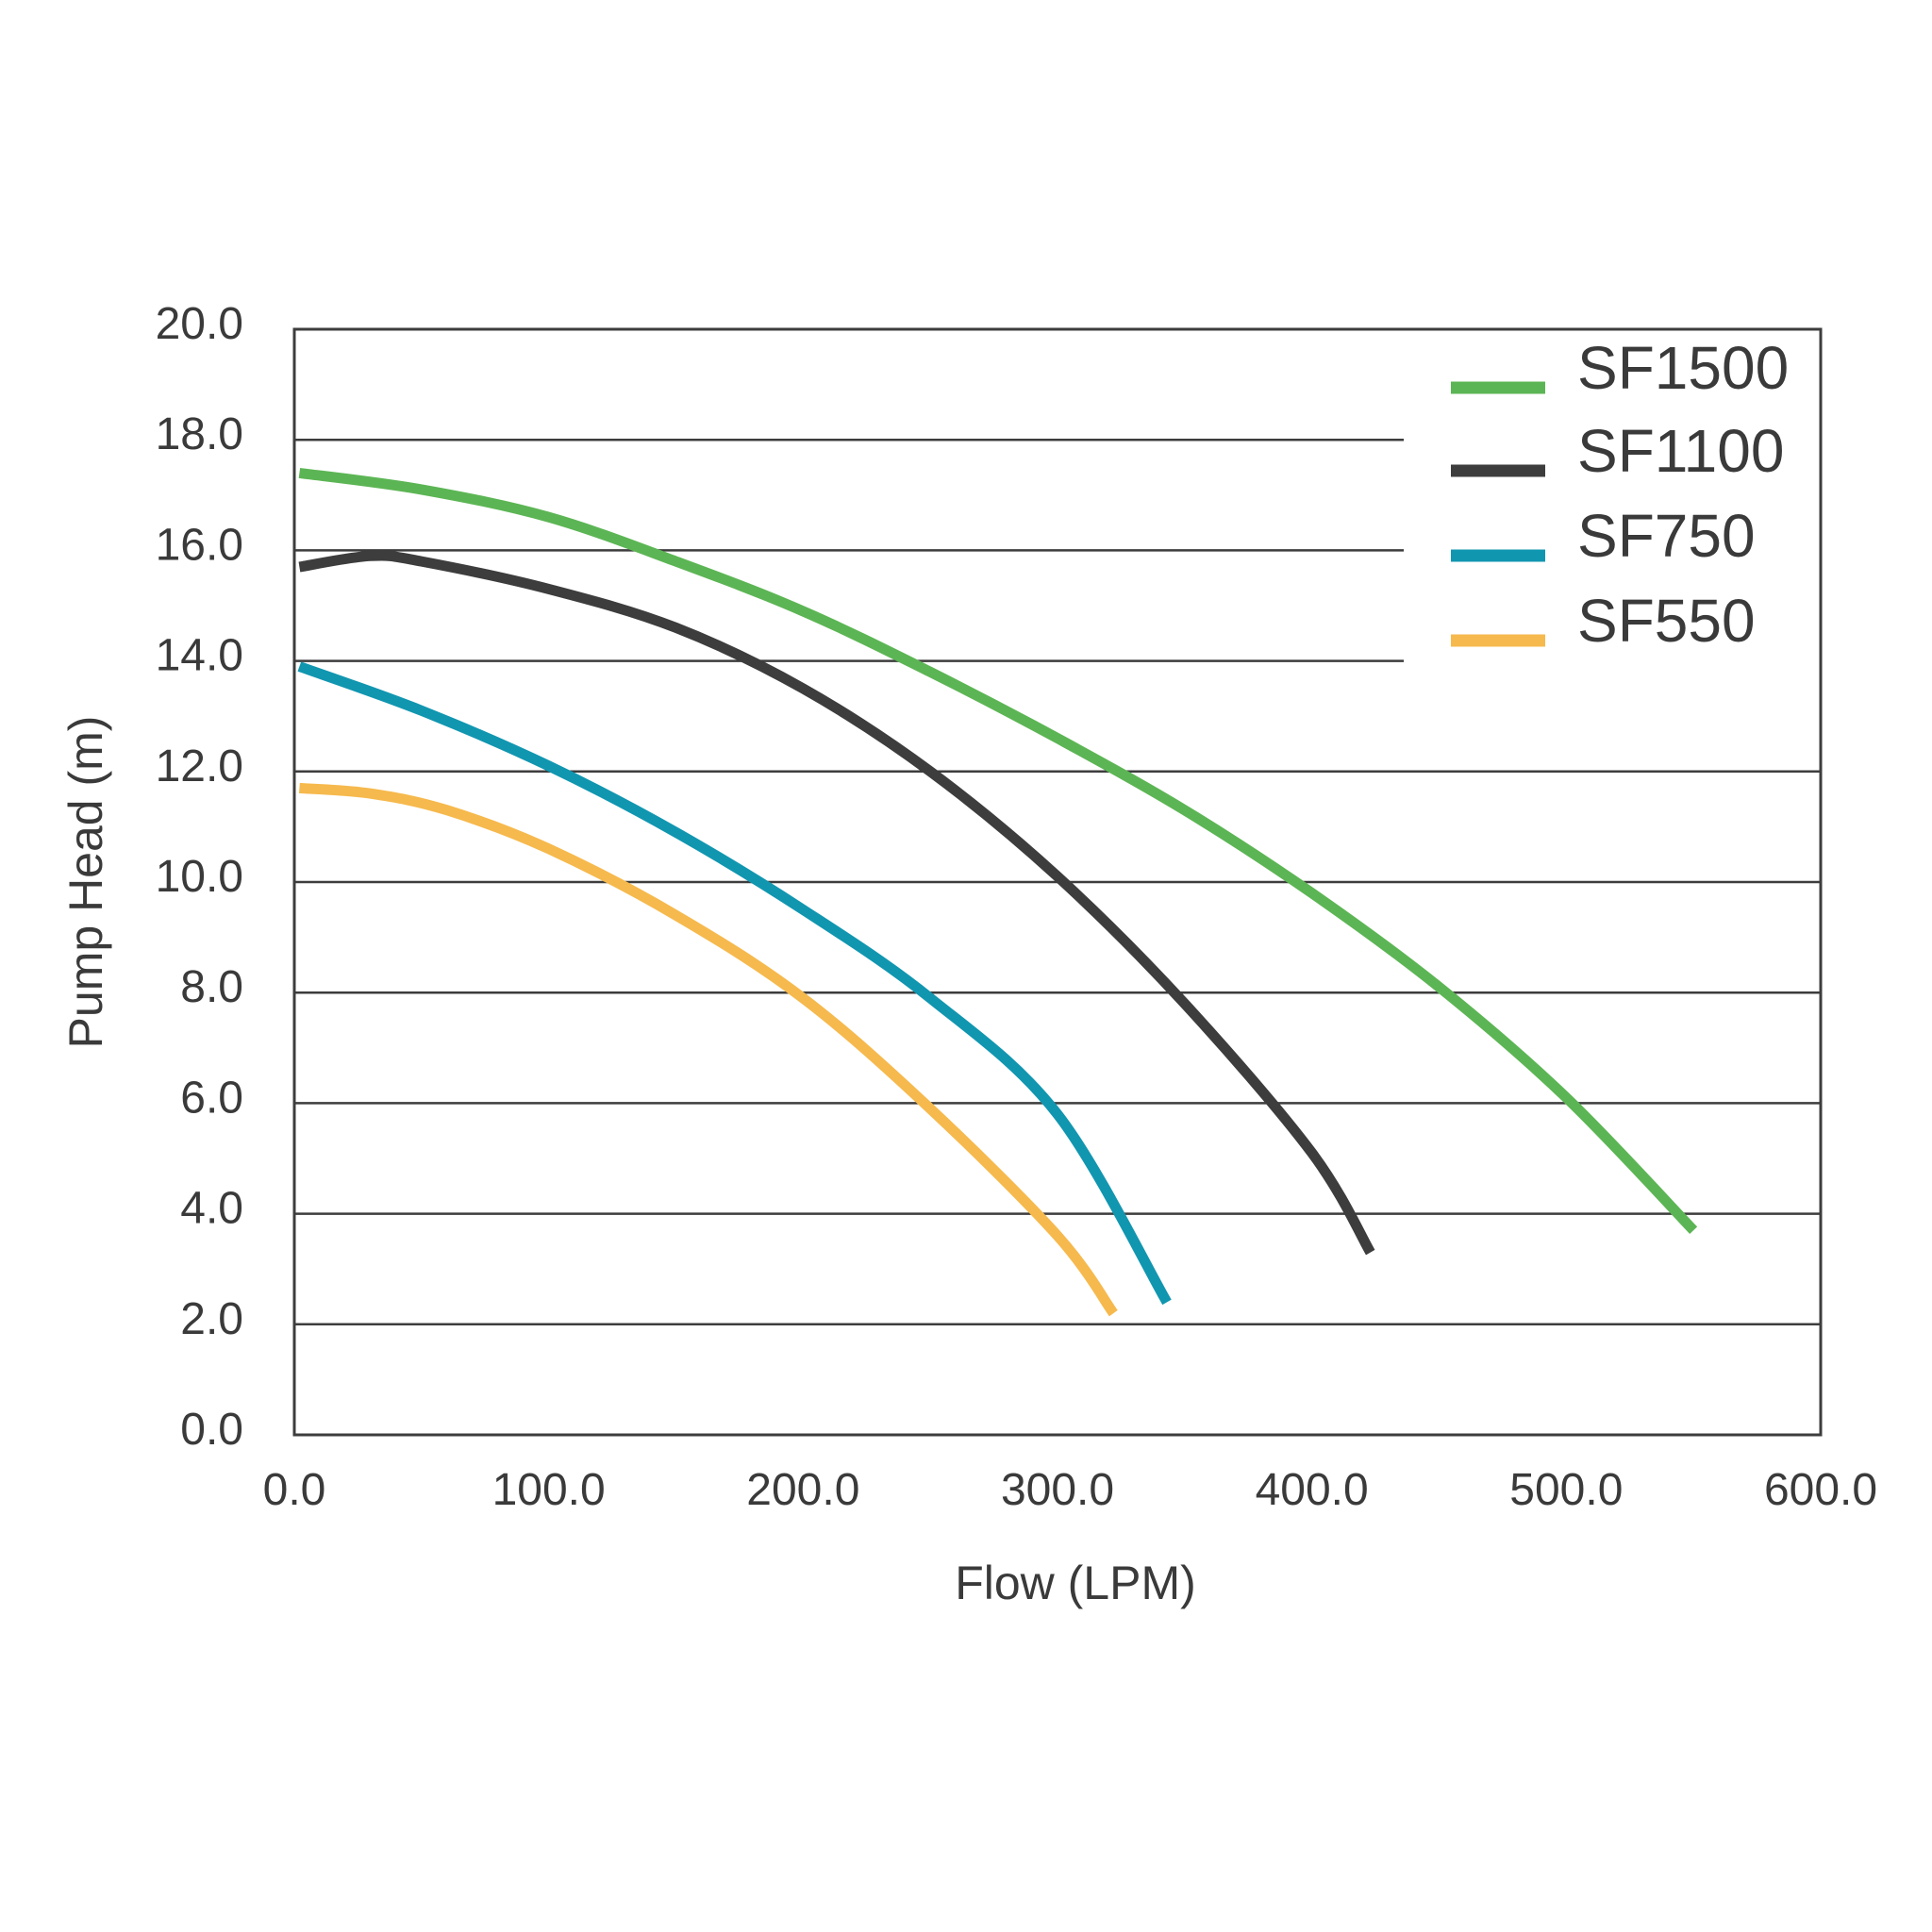 This screenshot has height=1932, width=1932. I want to click on x-tick-label: 0.0, so click(295, 1490).